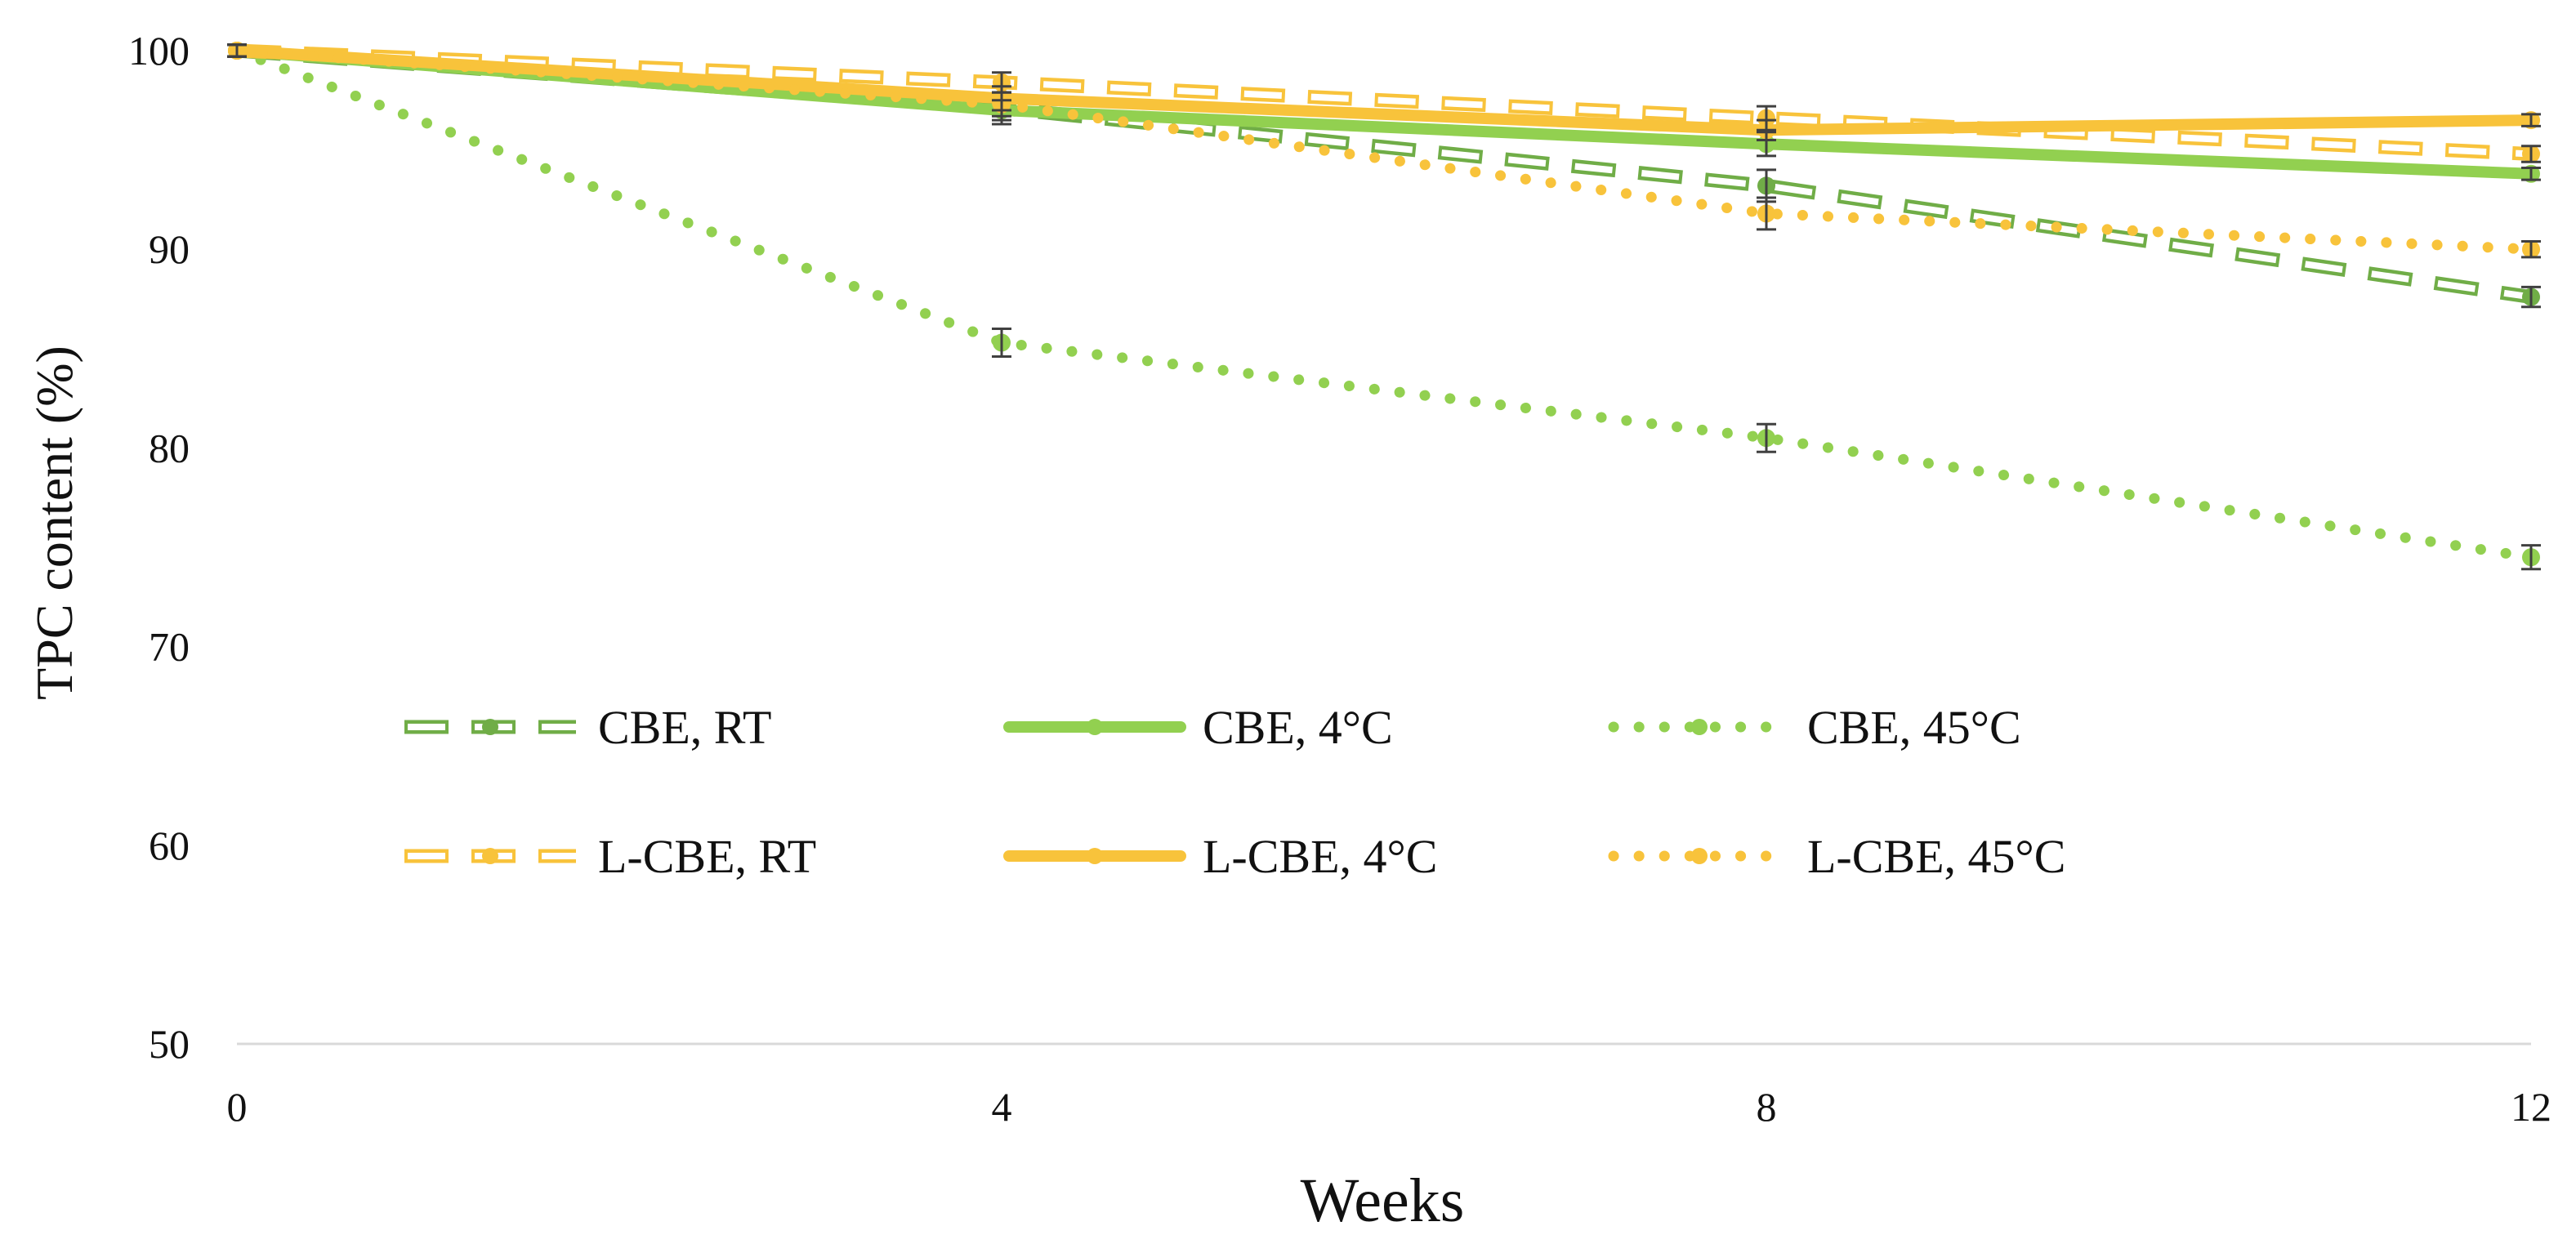 Image resolution: width=2576 pixels, height=1253 pixels. I want to click on legend-label: CBE, 45°C, so click(1914, 727).